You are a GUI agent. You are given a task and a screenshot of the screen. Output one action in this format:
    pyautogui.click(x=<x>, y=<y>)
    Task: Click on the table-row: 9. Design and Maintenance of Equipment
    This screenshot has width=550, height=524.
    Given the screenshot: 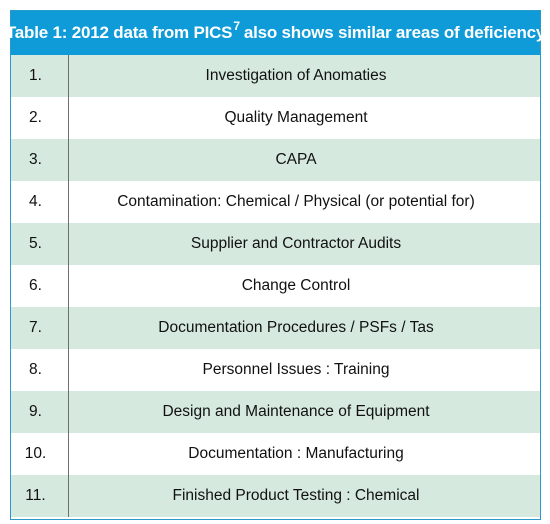 What is the action you would take?
    pyautogui.click(x=275, y=412)
    